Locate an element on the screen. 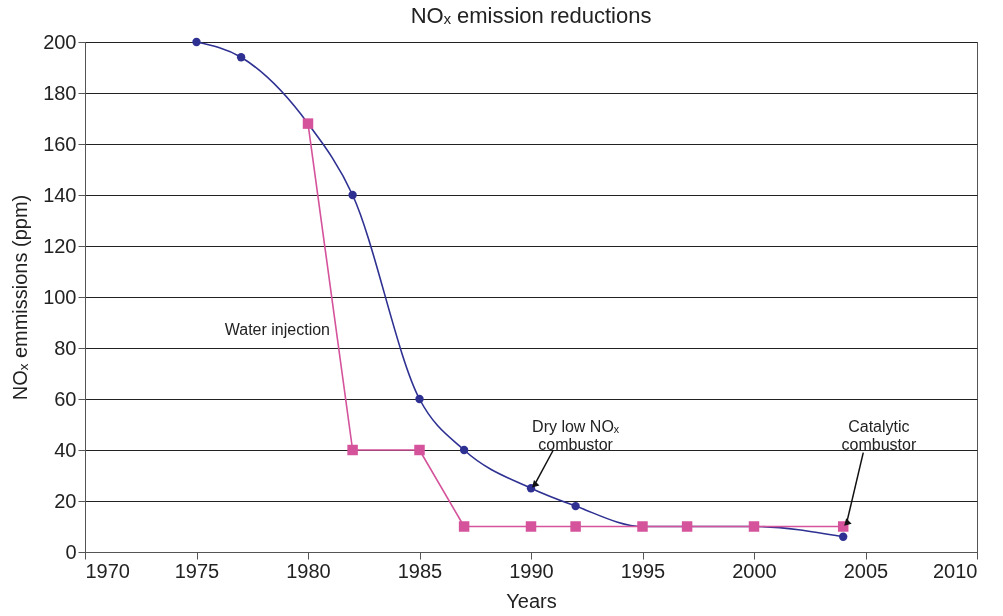 Image resolution: width=1003 pixels, height=616 pixels. x-tick-label: 1975 is located at coordinates (197, 570).